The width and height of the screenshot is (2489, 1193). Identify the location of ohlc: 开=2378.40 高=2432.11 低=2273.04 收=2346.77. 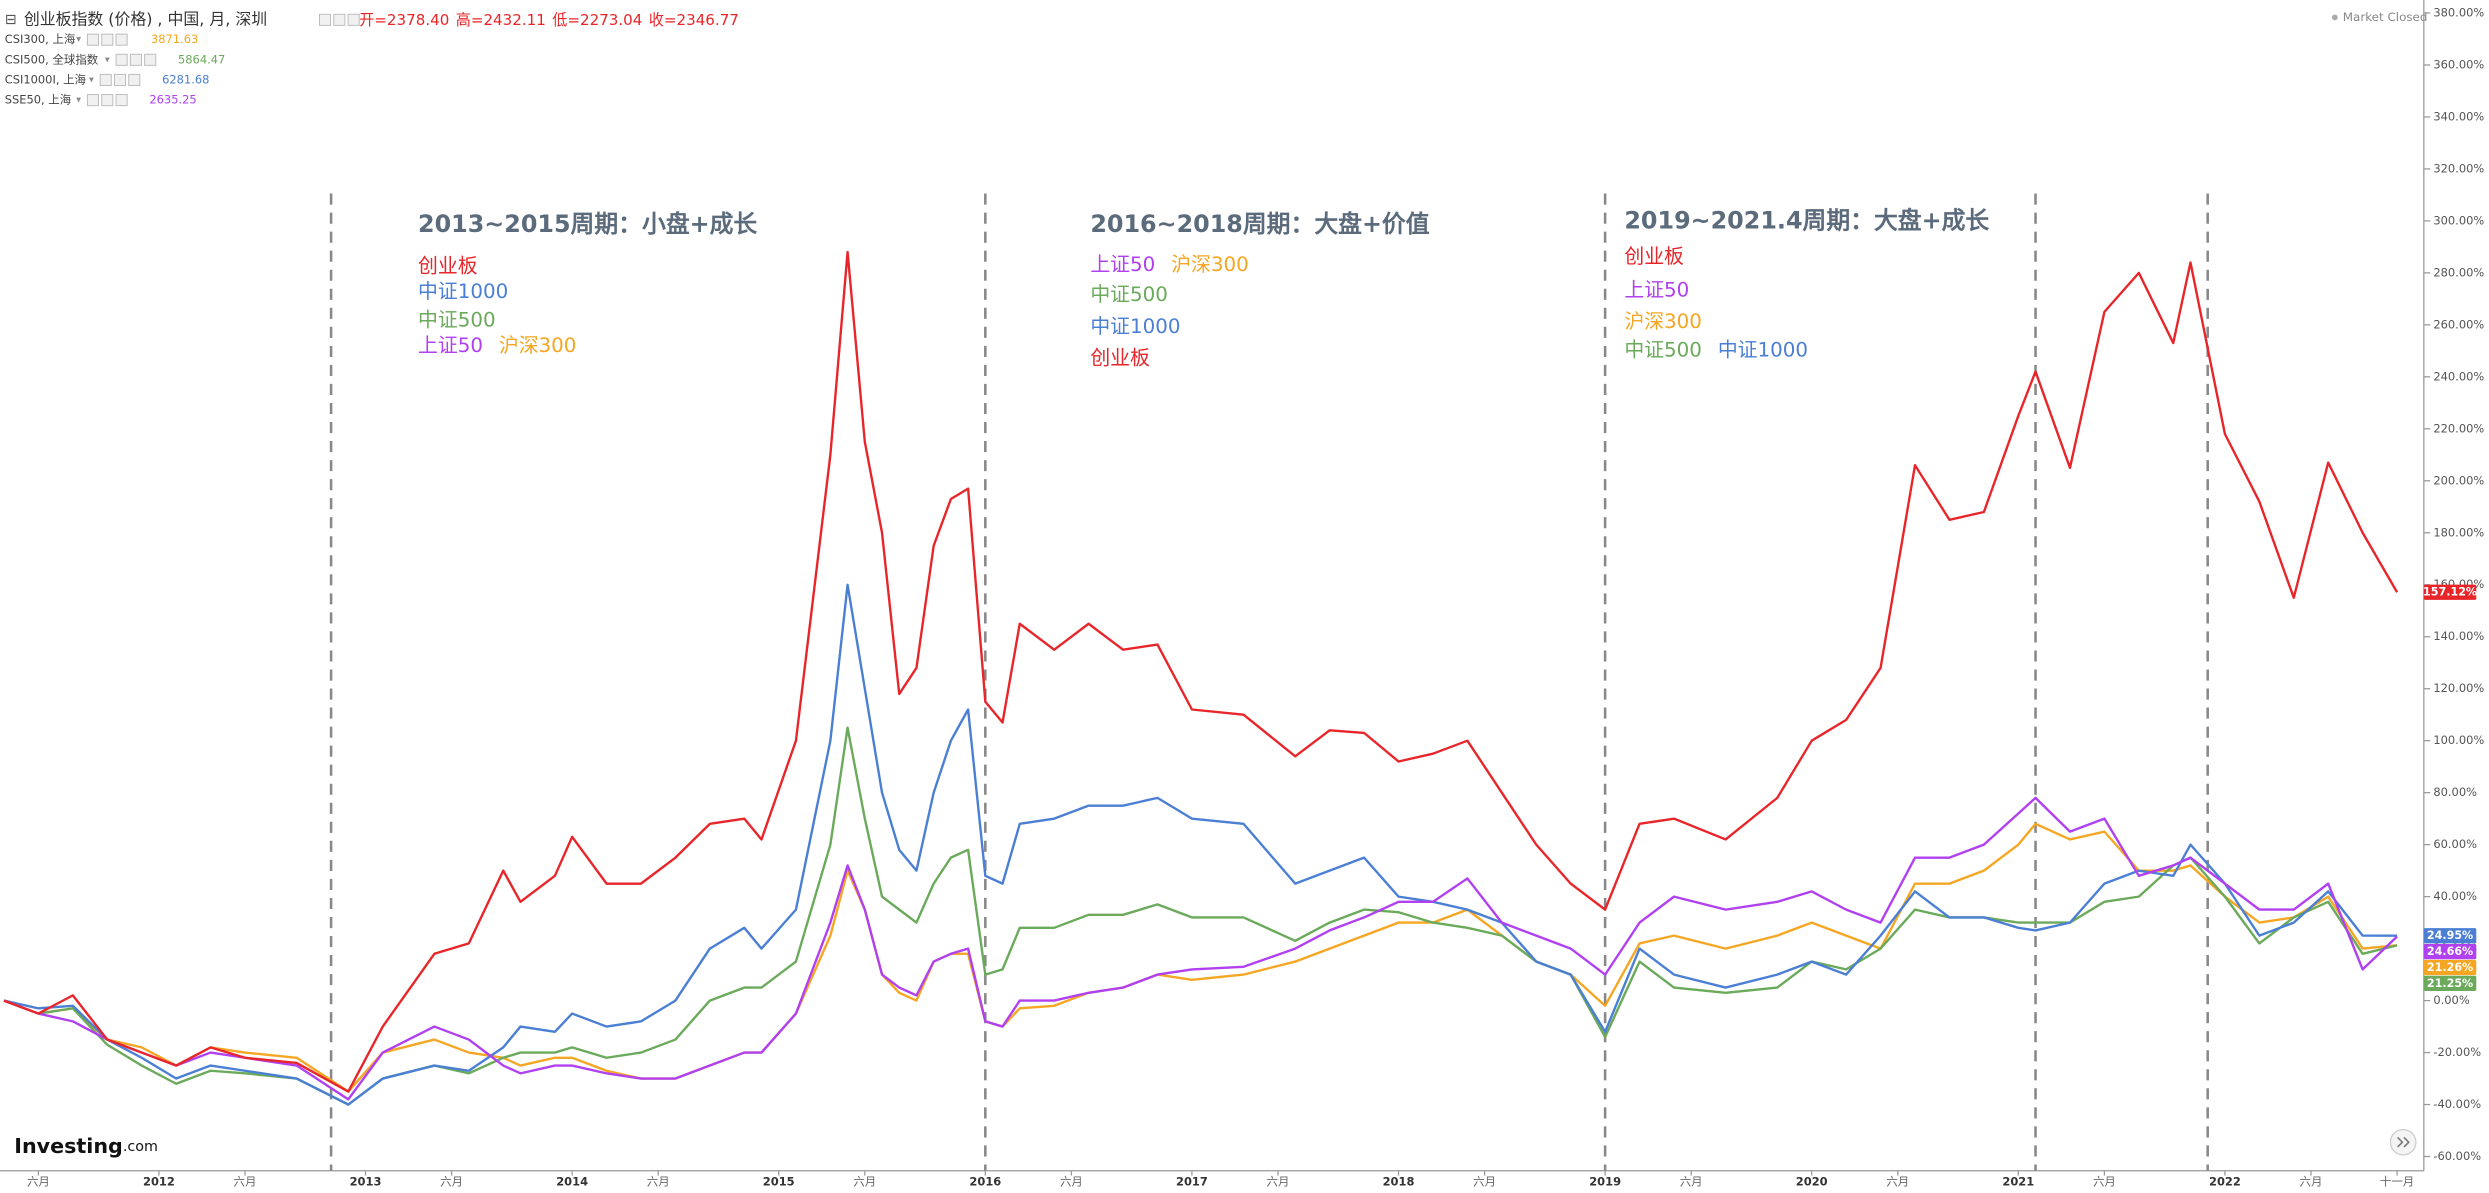
(549, 19).